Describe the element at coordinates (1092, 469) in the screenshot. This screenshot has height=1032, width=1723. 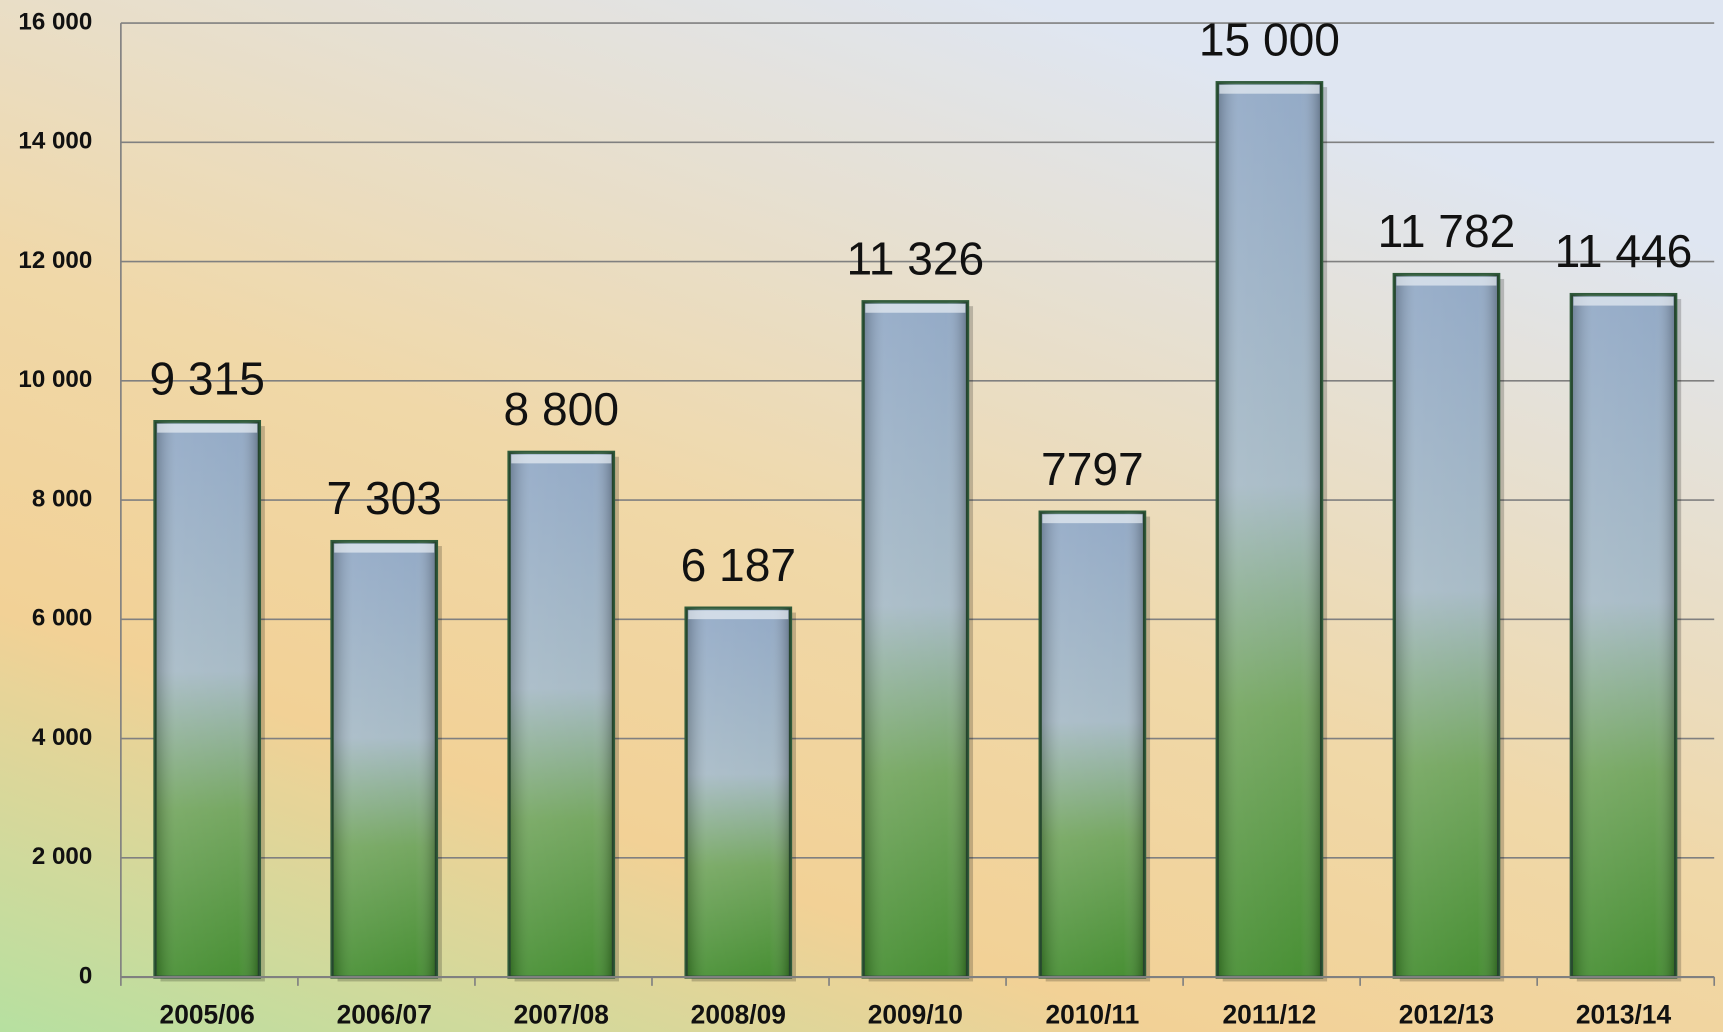
I see `value-label: 7797` at that location.